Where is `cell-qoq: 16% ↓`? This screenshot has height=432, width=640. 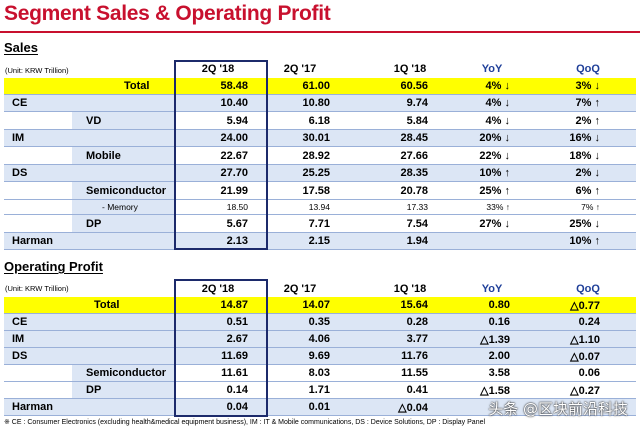
cell-qoq: 16% ↓ is located at coordinates (584, 138).